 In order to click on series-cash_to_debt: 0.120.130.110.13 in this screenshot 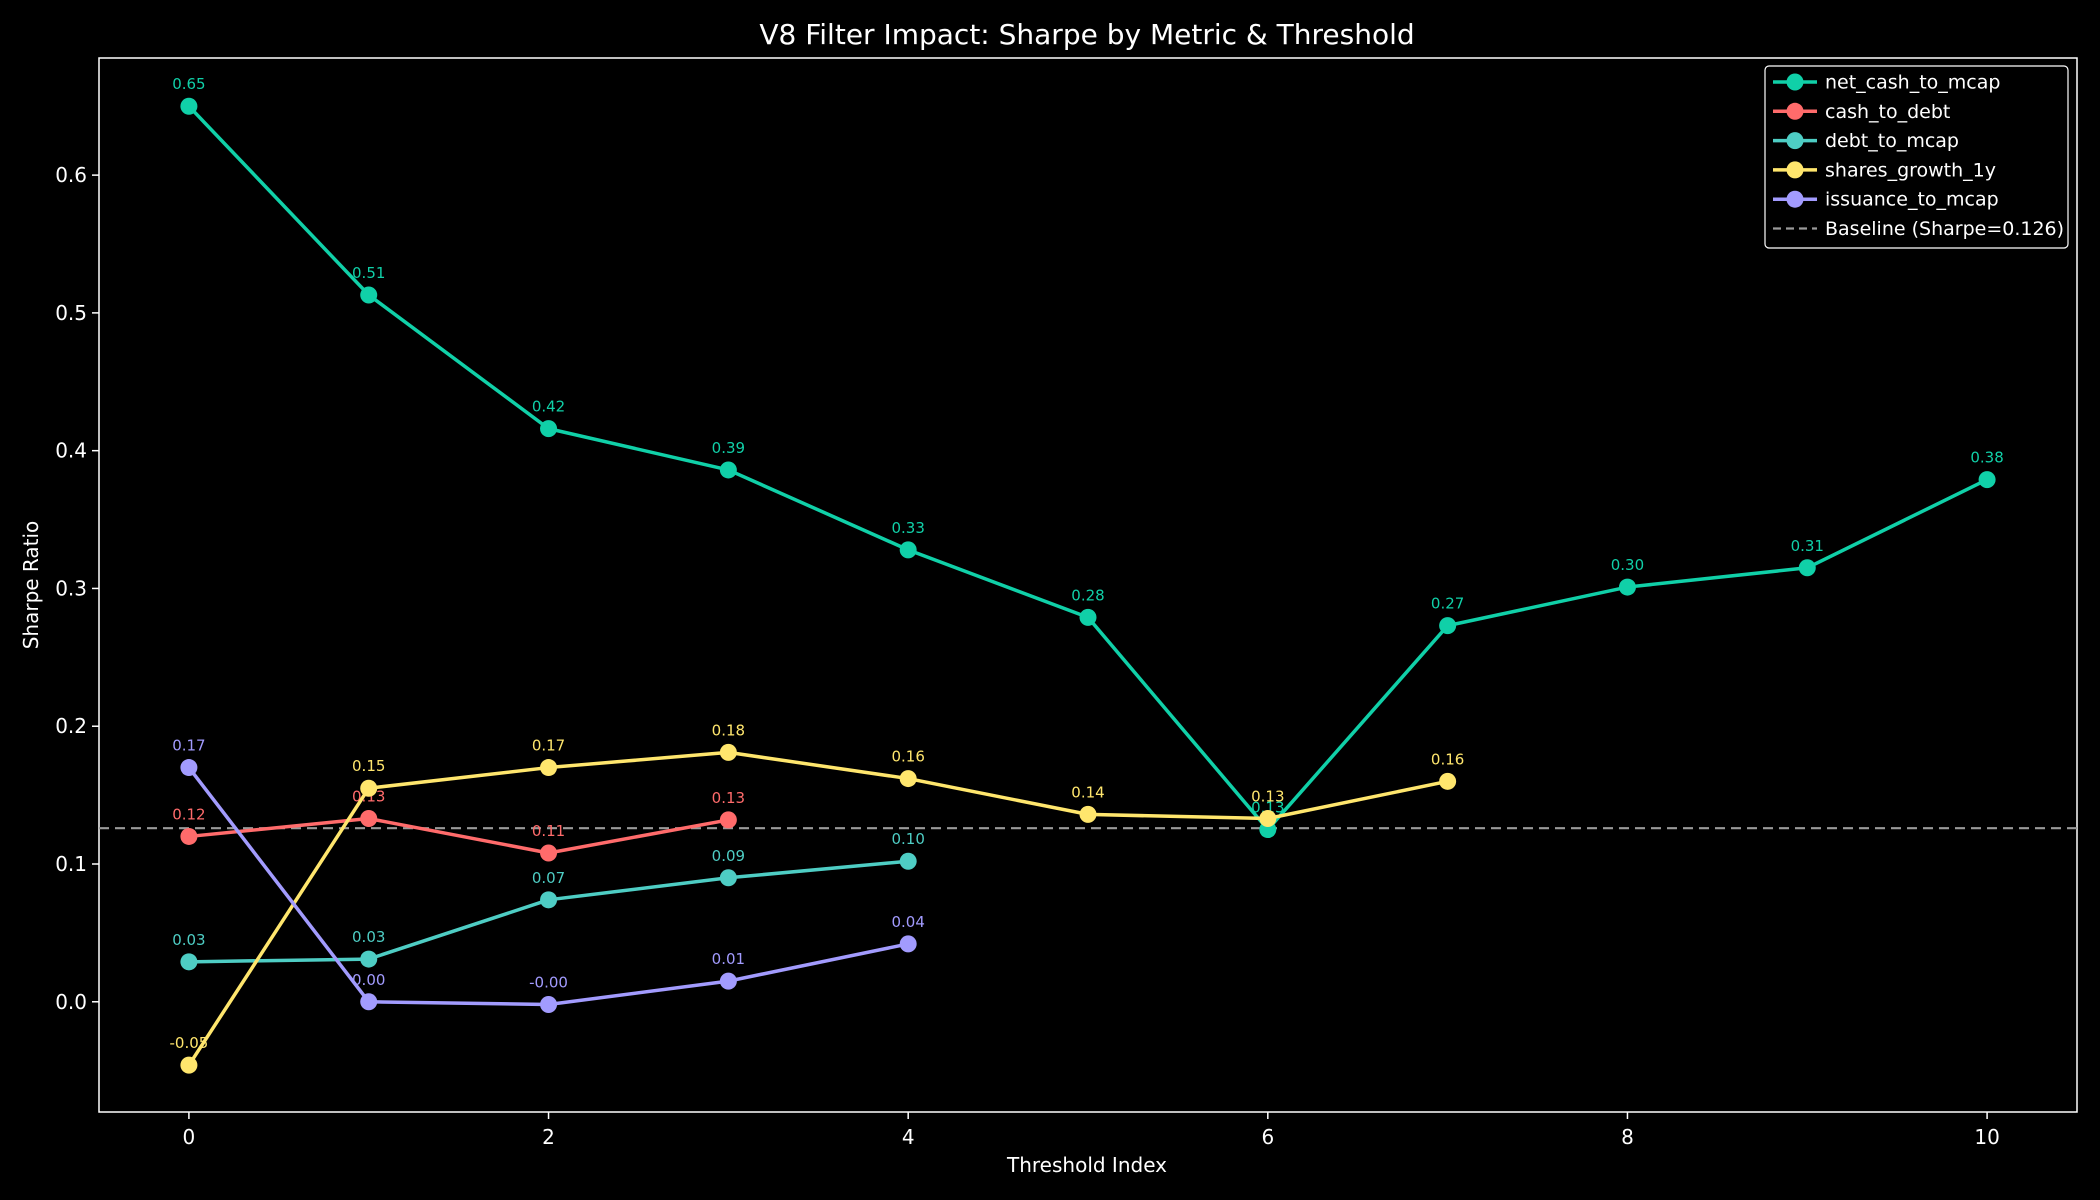, I will do `click(458, 825)`.